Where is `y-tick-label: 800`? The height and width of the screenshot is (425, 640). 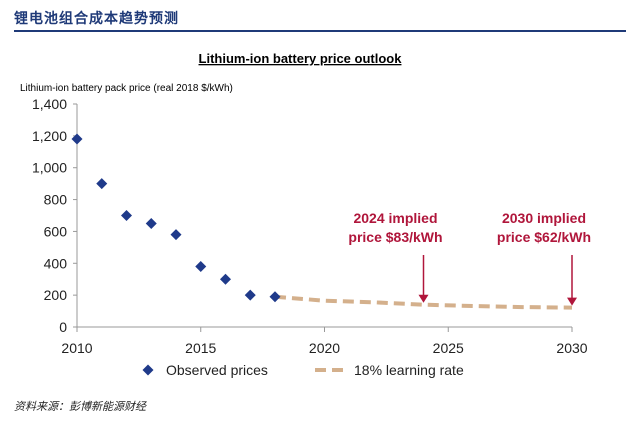
y-tick-label: 800 is located at coordinates (56, 200).